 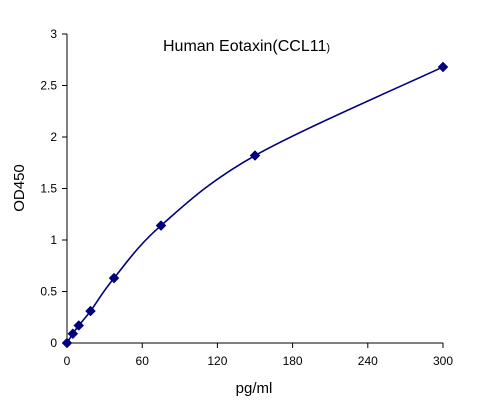 I want to click on x-tick-label: 180, so click(x=293, y=361).